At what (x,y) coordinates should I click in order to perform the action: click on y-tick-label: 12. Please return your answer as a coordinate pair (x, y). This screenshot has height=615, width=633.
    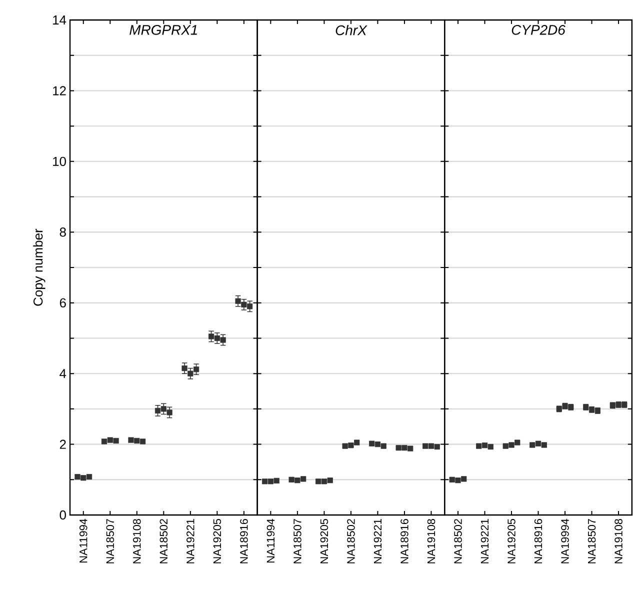
    Looking at the image, I should click on (59, 91).